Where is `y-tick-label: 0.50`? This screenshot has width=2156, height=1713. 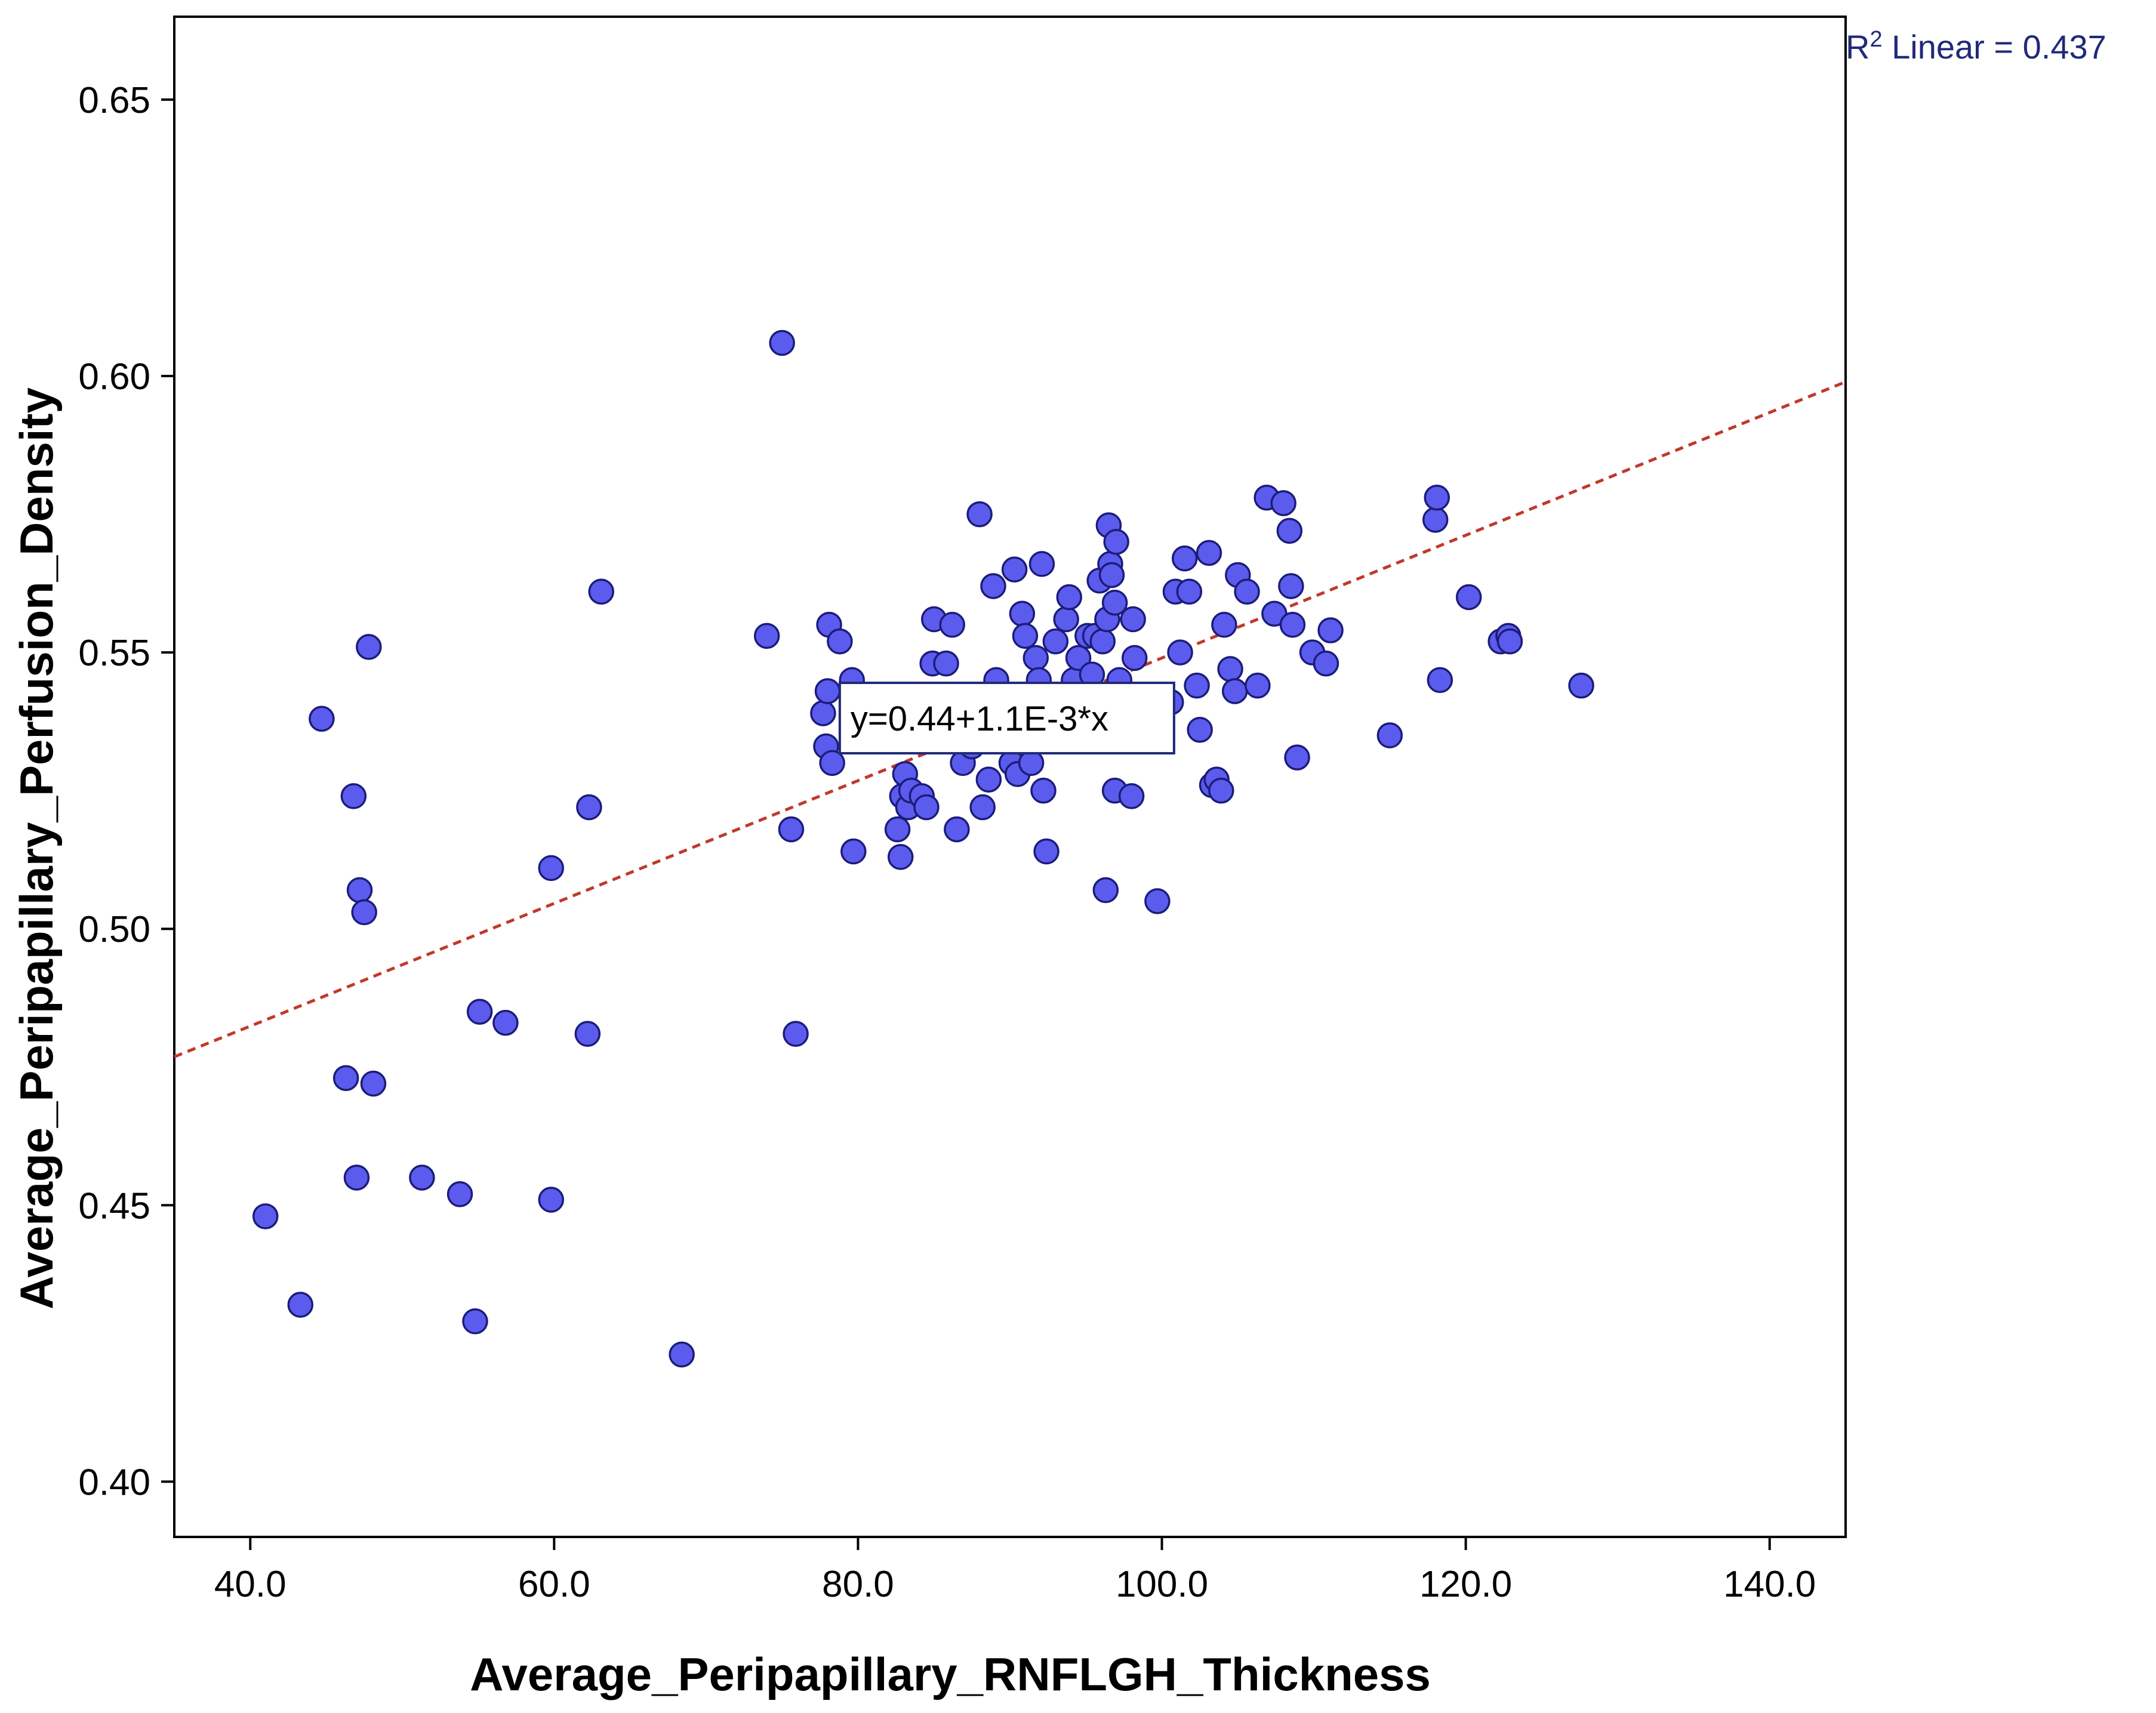 y-tick-label: 0.50 is located at coordinates (114, 929).